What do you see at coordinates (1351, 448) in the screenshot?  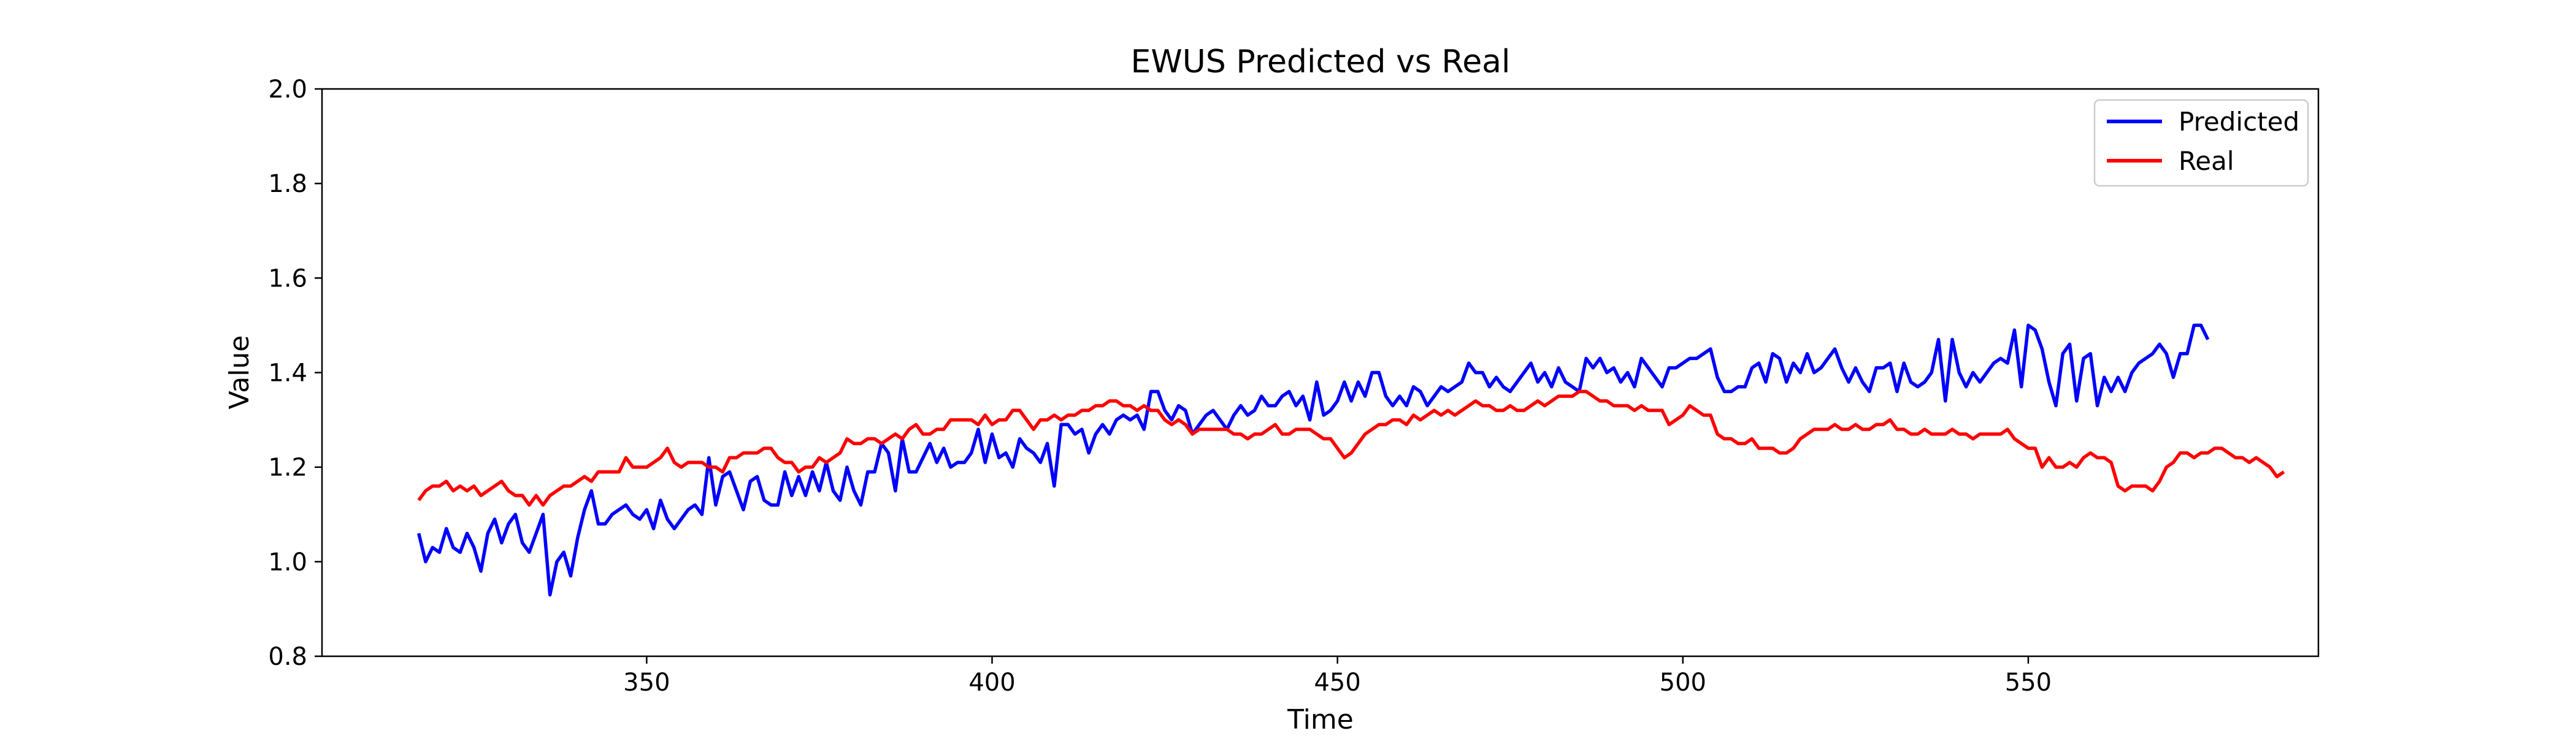 I see `series-line-real` at bounding box center [1351, 448].